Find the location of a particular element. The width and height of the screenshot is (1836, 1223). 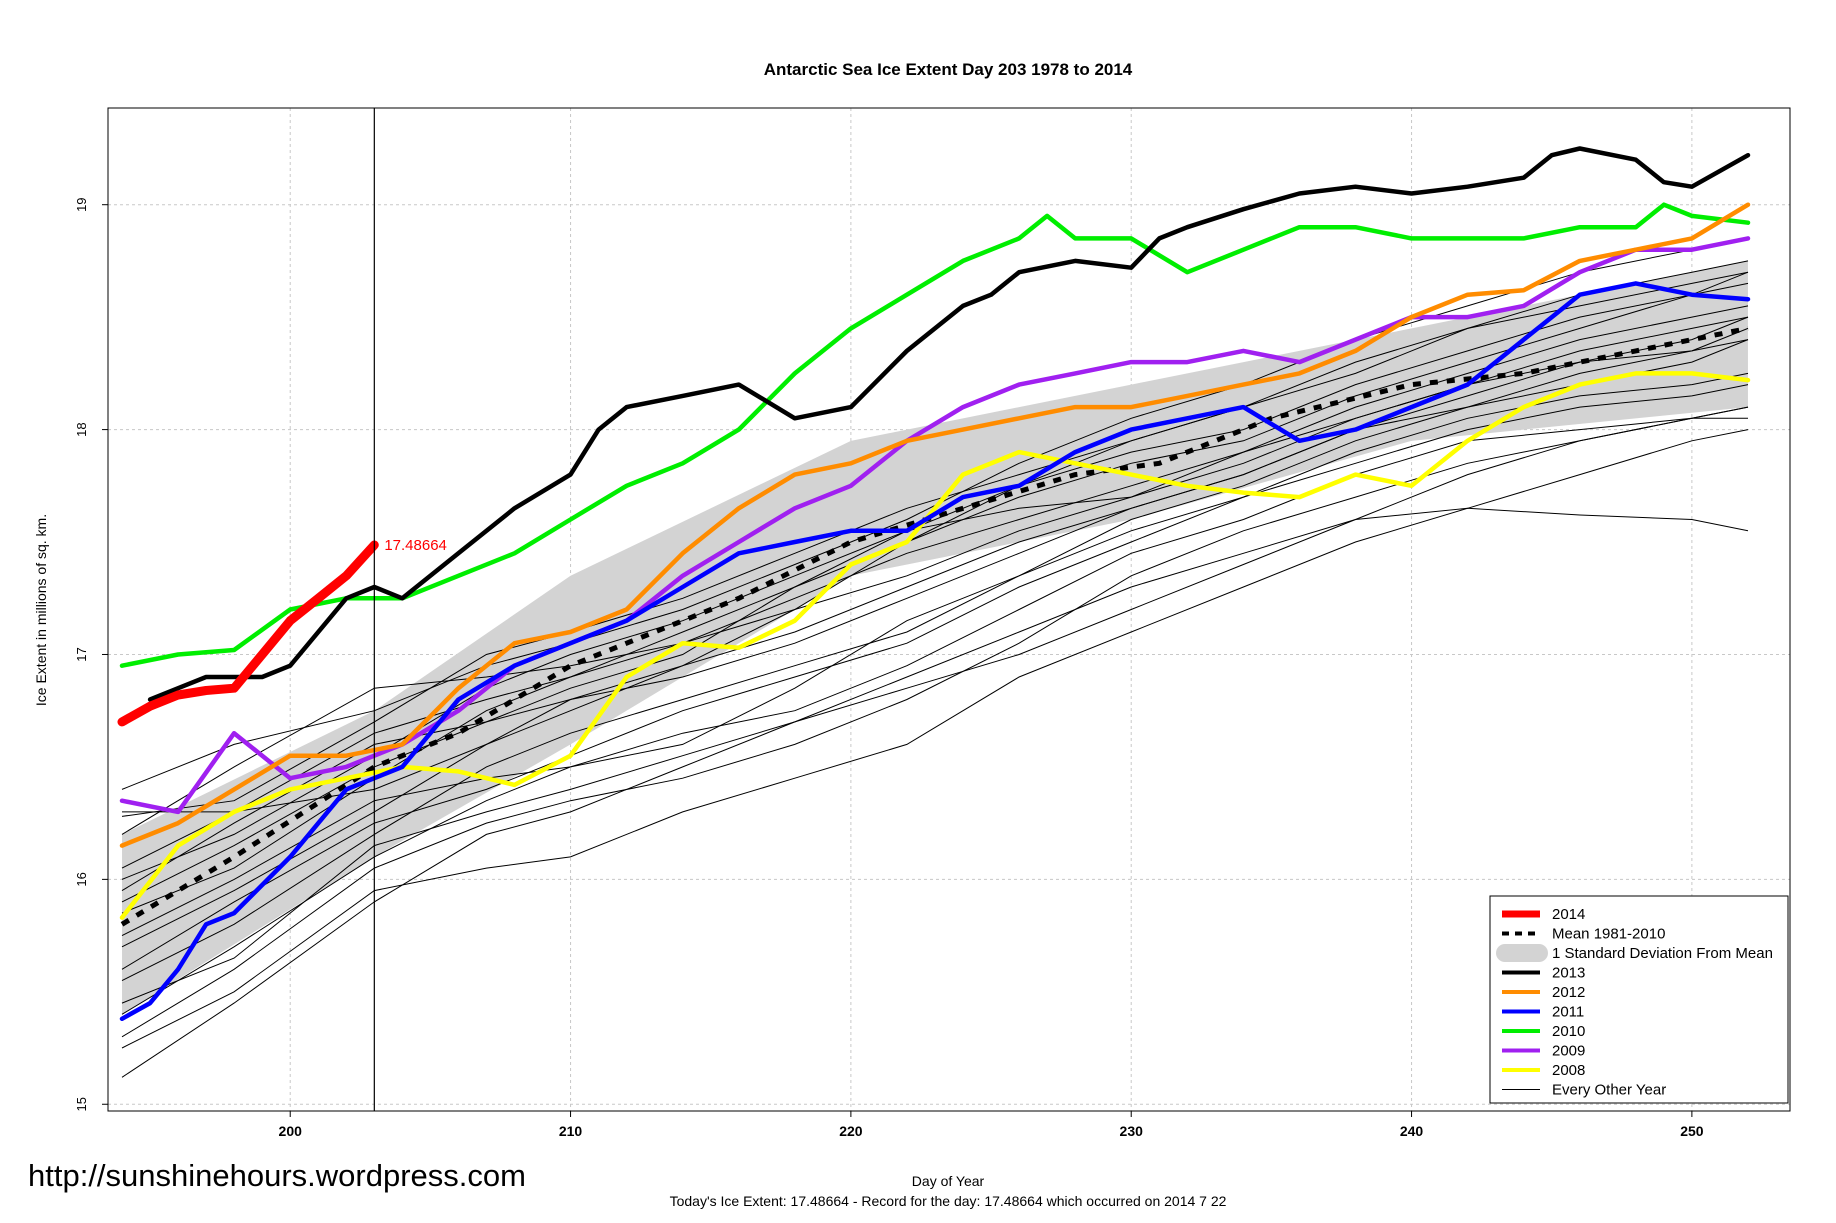

legend-label: 2012 is located at coordinates (1568, 992).